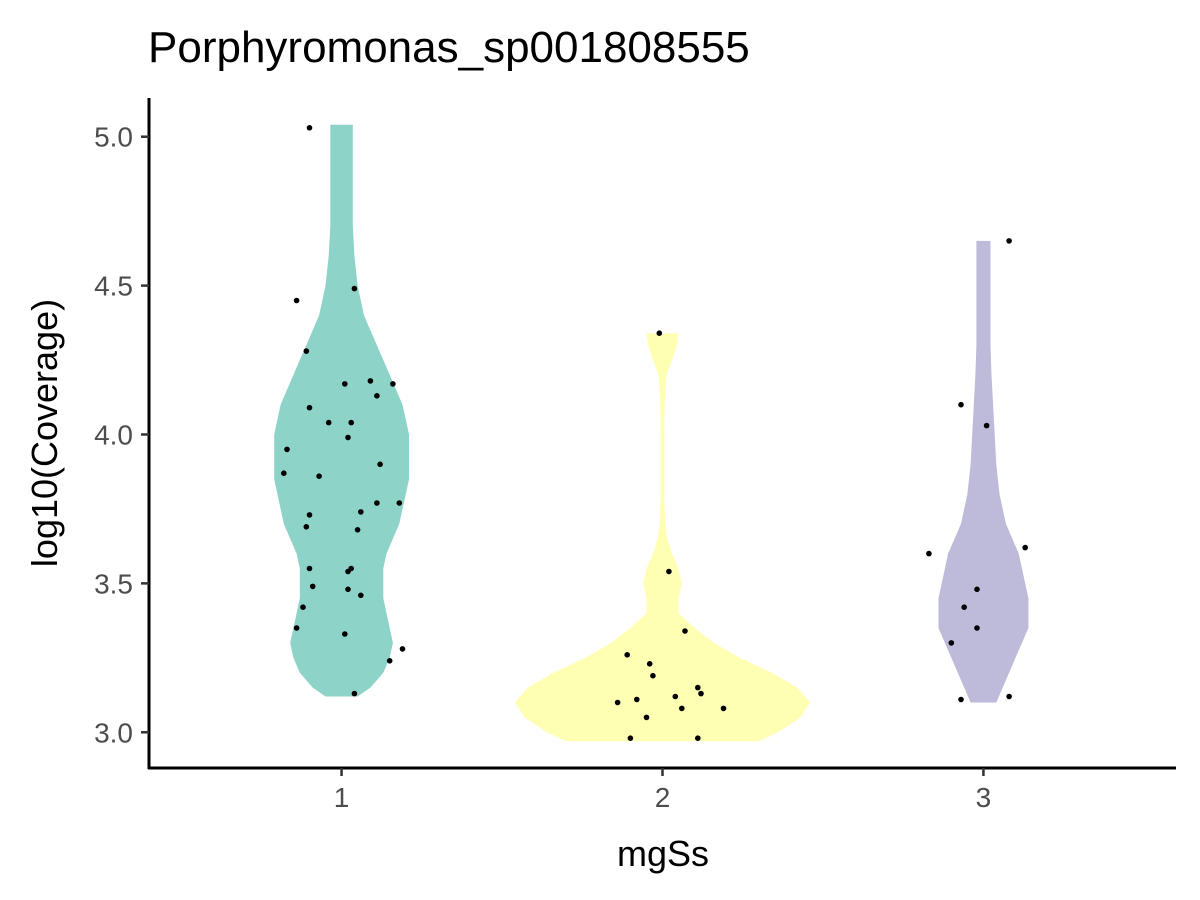 Image resolution: width=1200 pixels, height=900 pixels. I want to click on y-tick-label: 5.0, so click(113, 137).